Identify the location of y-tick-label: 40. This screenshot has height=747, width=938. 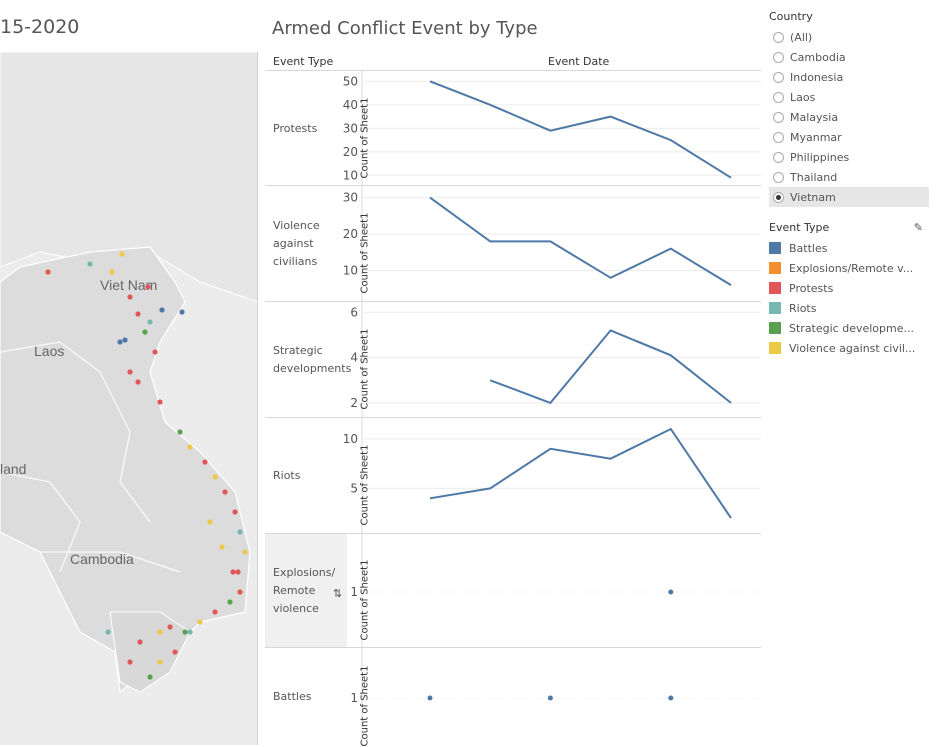
(350, 105).